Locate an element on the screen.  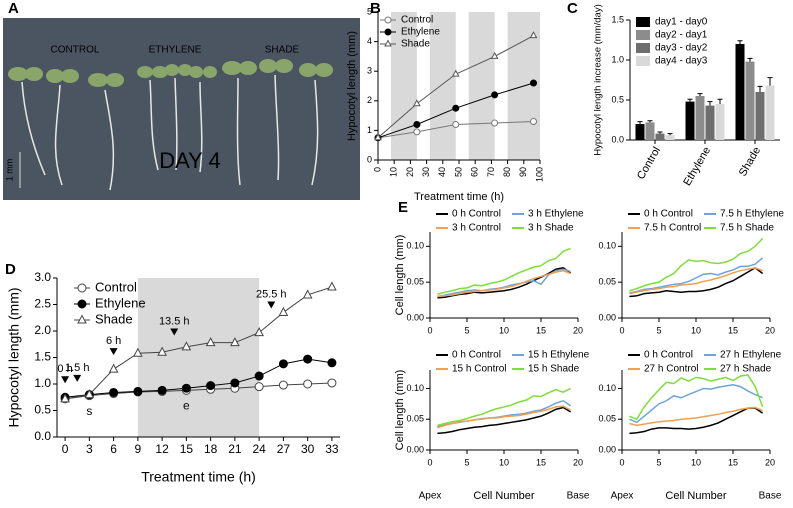
y-tick-label: 0.00 is located at coordinates (607, 317).